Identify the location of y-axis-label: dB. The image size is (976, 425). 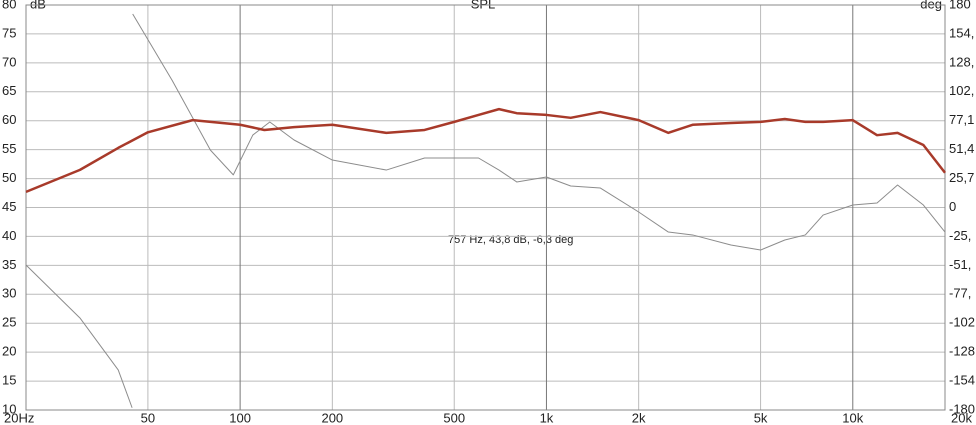
(38, 5).